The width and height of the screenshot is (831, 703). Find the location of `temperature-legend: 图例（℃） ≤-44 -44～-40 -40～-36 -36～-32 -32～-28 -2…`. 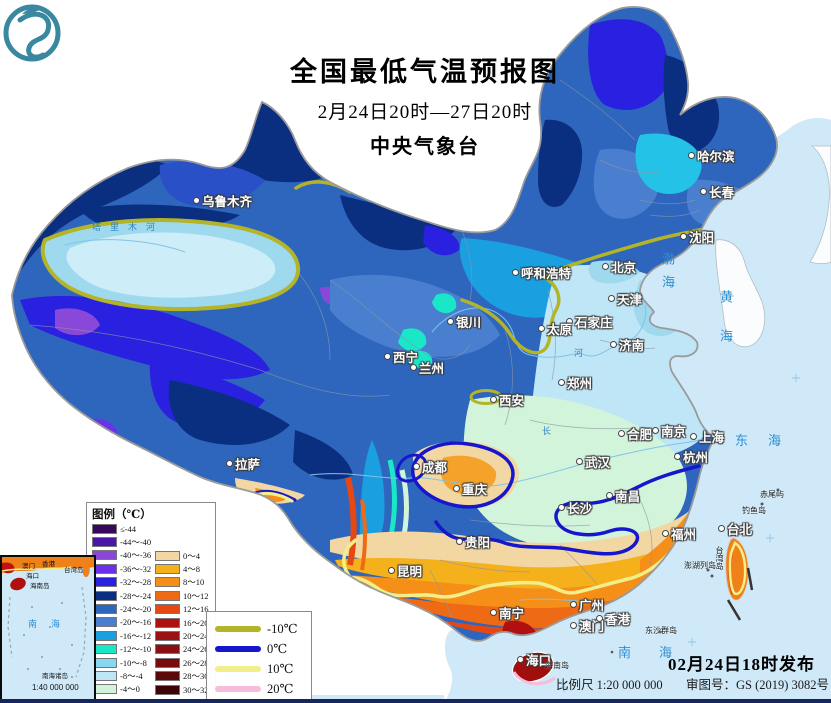

temperature-legend: 图例（℃） ≤-44 -44～-40 -40～-36 -36～-32 -32～-28 -2… is located at coordinates (151, 602).